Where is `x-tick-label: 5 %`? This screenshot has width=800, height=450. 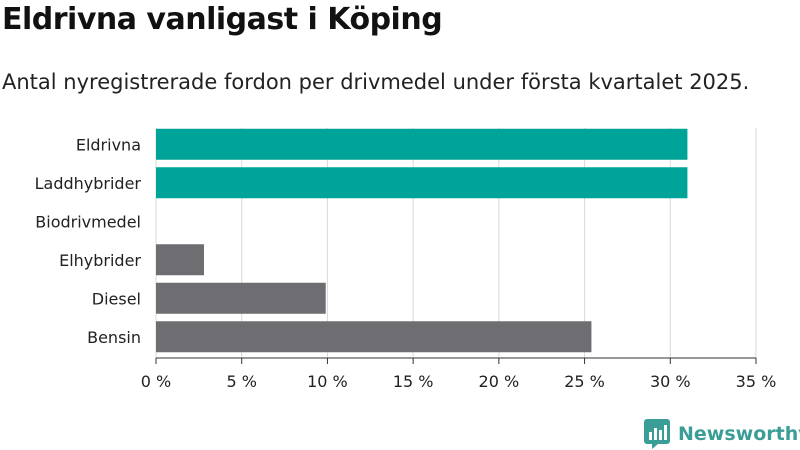
x-tick-label: 5 % is located at coordinates (241, 381).